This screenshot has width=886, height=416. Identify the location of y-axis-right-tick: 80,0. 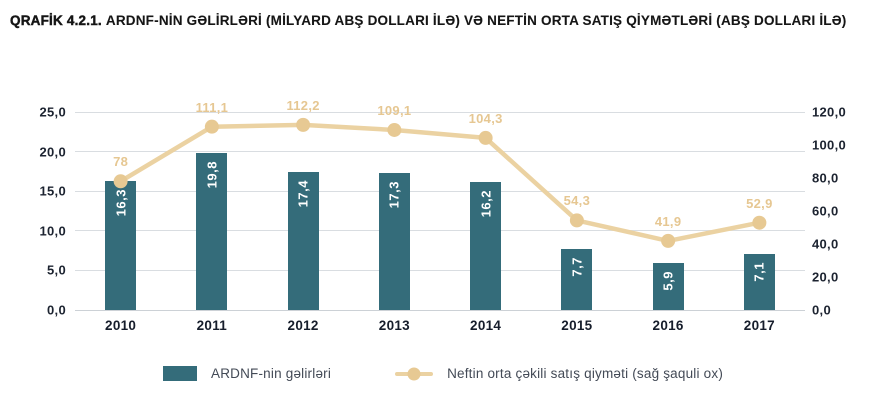
(825, 178).